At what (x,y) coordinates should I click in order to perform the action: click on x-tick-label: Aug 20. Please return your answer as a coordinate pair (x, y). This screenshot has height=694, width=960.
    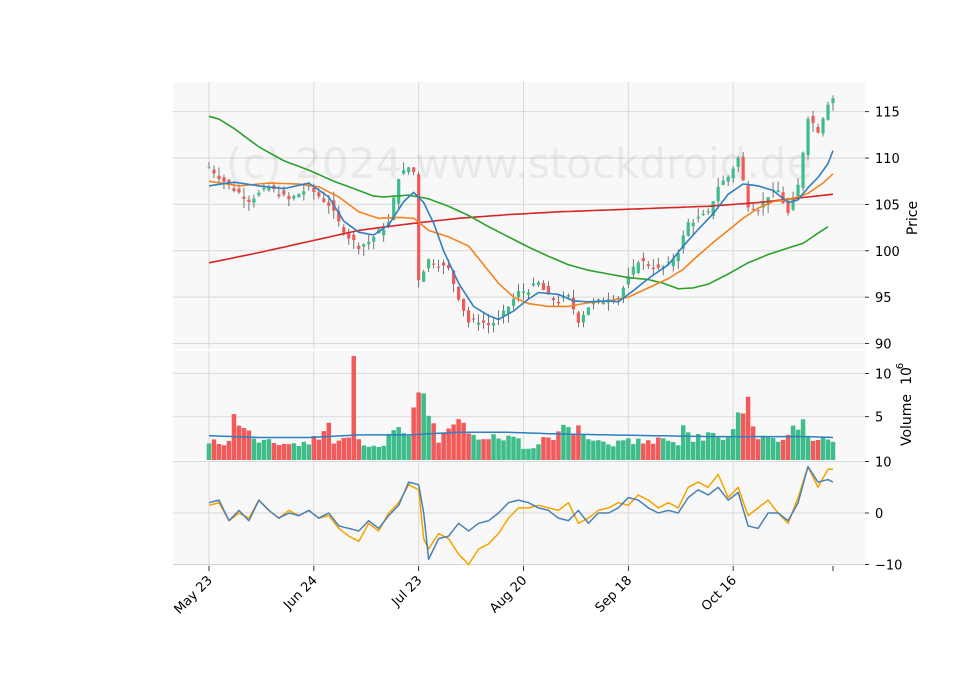
    Looking at the image, I should click on (508, 594).